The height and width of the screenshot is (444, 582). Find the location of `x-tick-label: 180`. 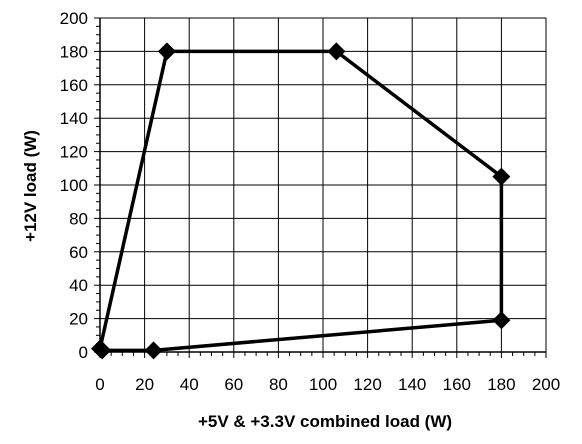

x-tick-label: 180 is located at coordinates (501, 384).